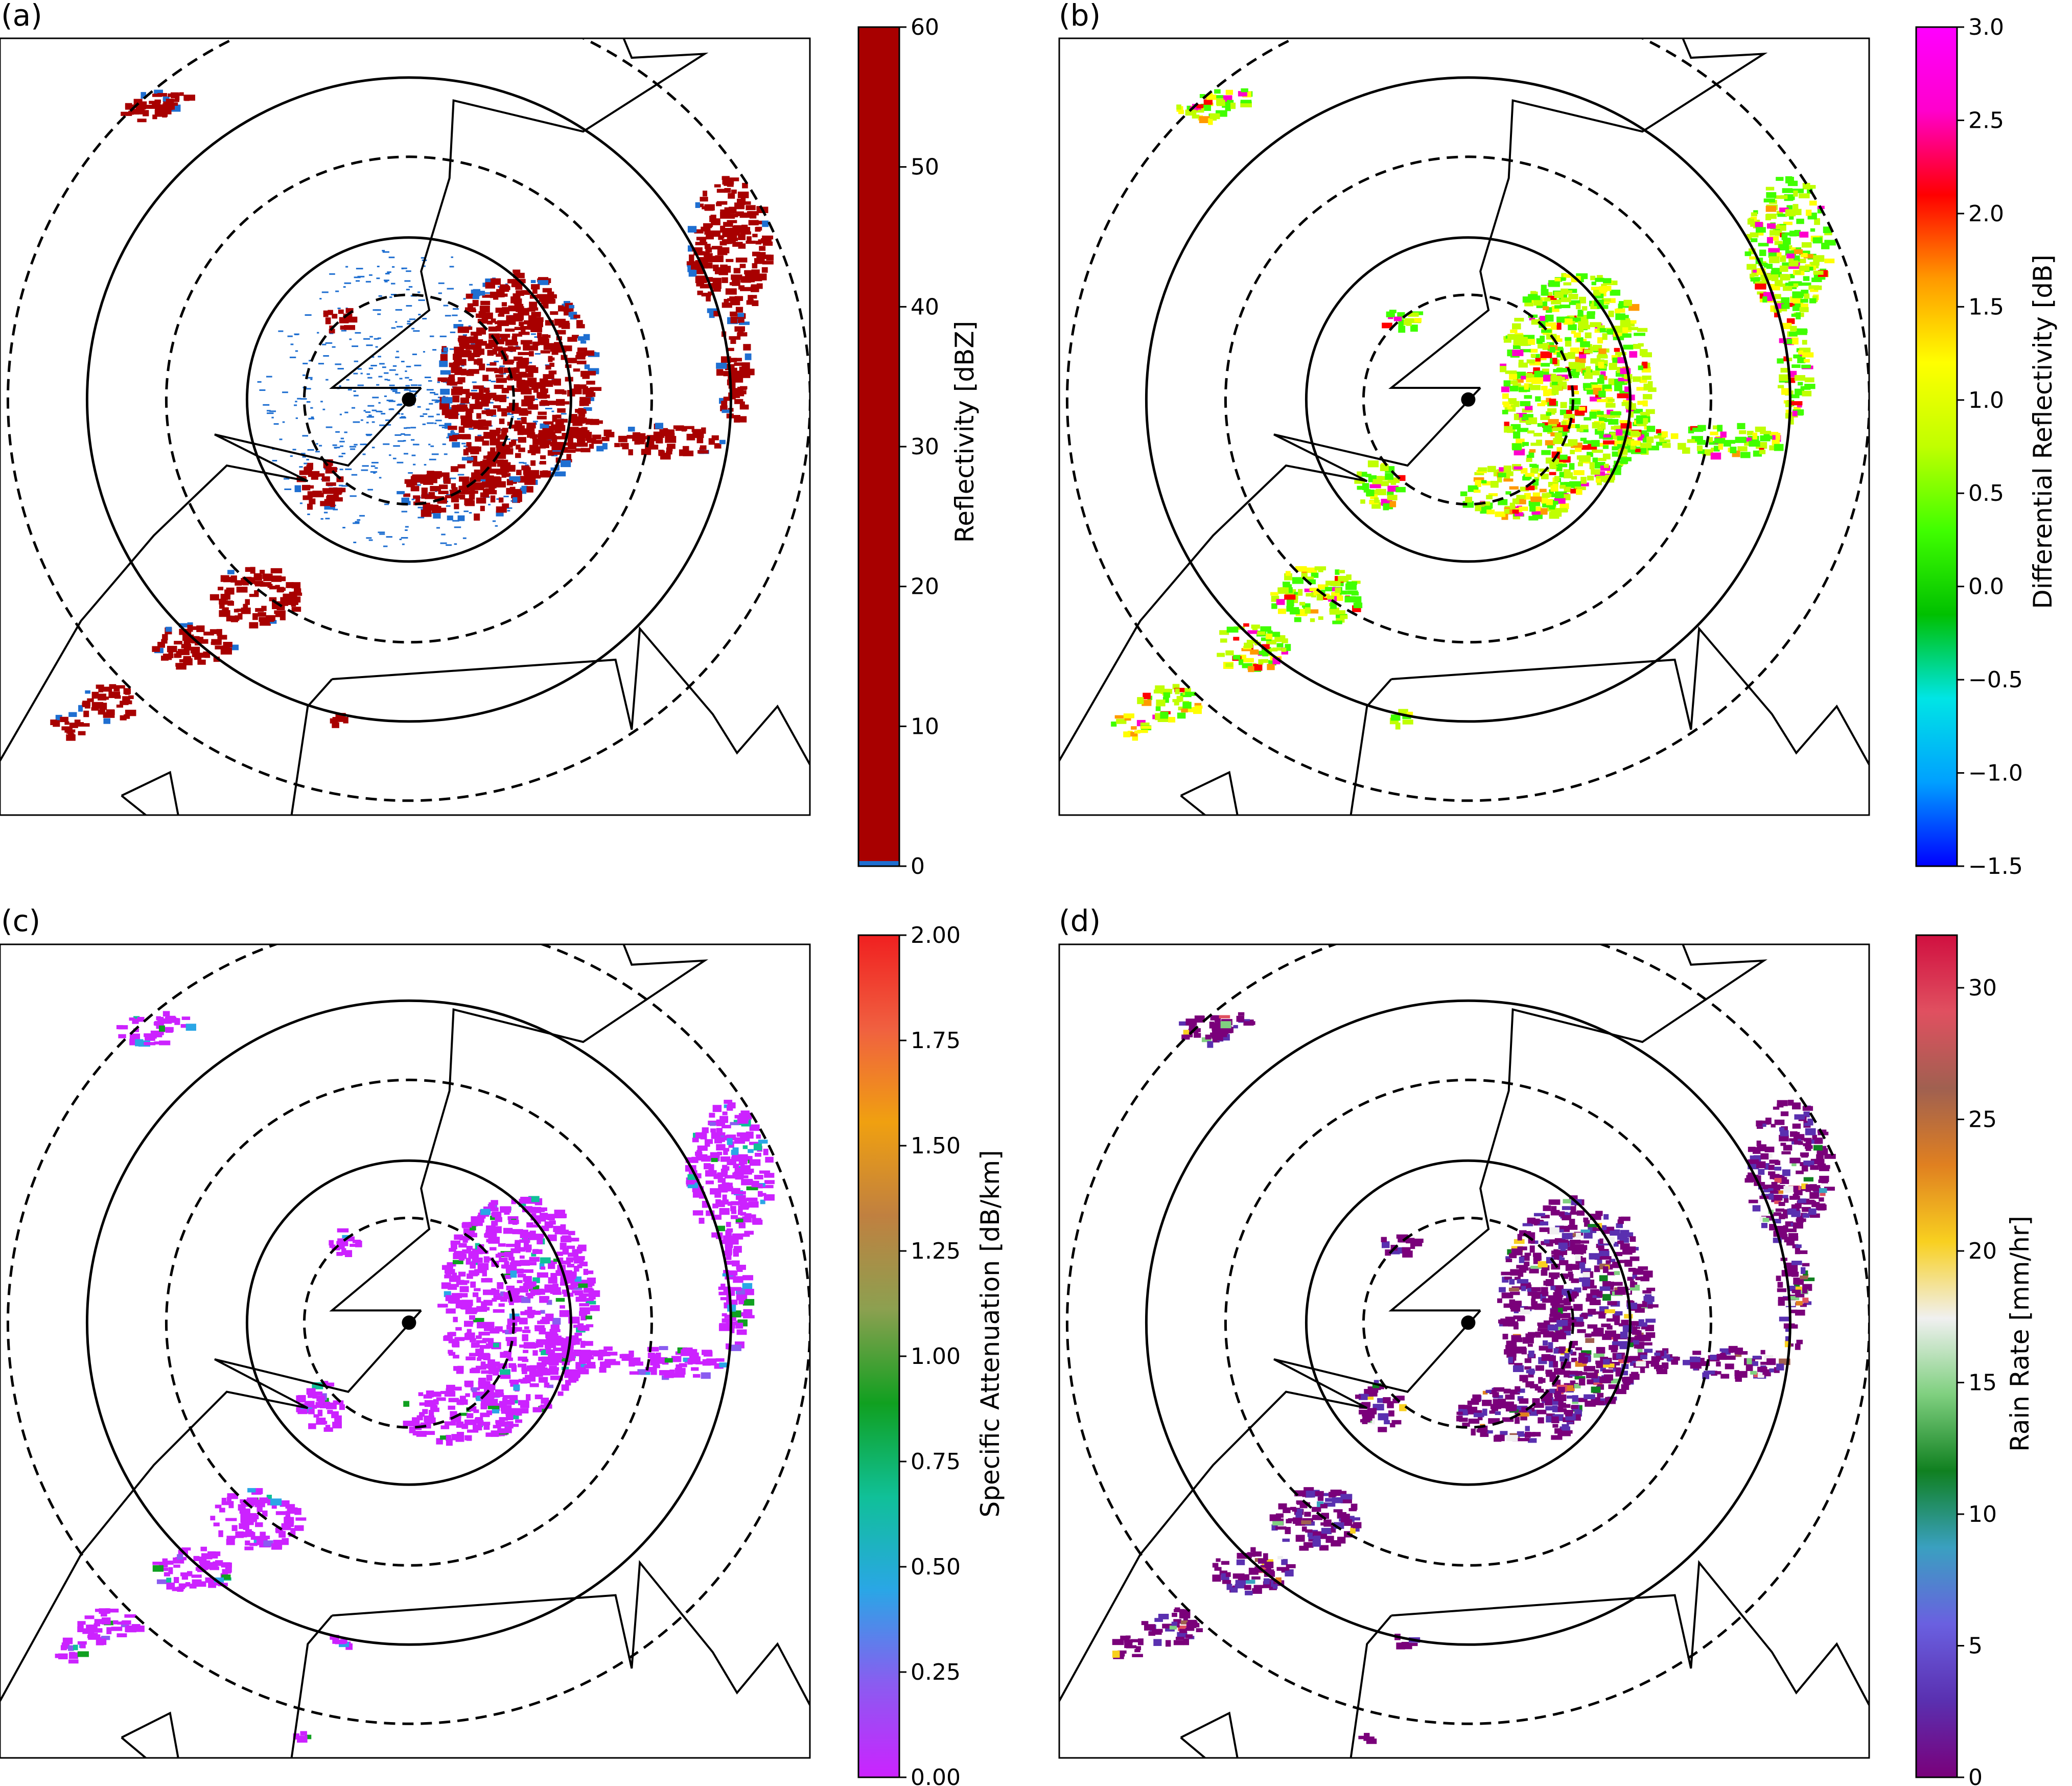  Describe the element at coordinates (1986, 587) in the screenshot. I see `colorbar-tick-label: 0.0` at that location.